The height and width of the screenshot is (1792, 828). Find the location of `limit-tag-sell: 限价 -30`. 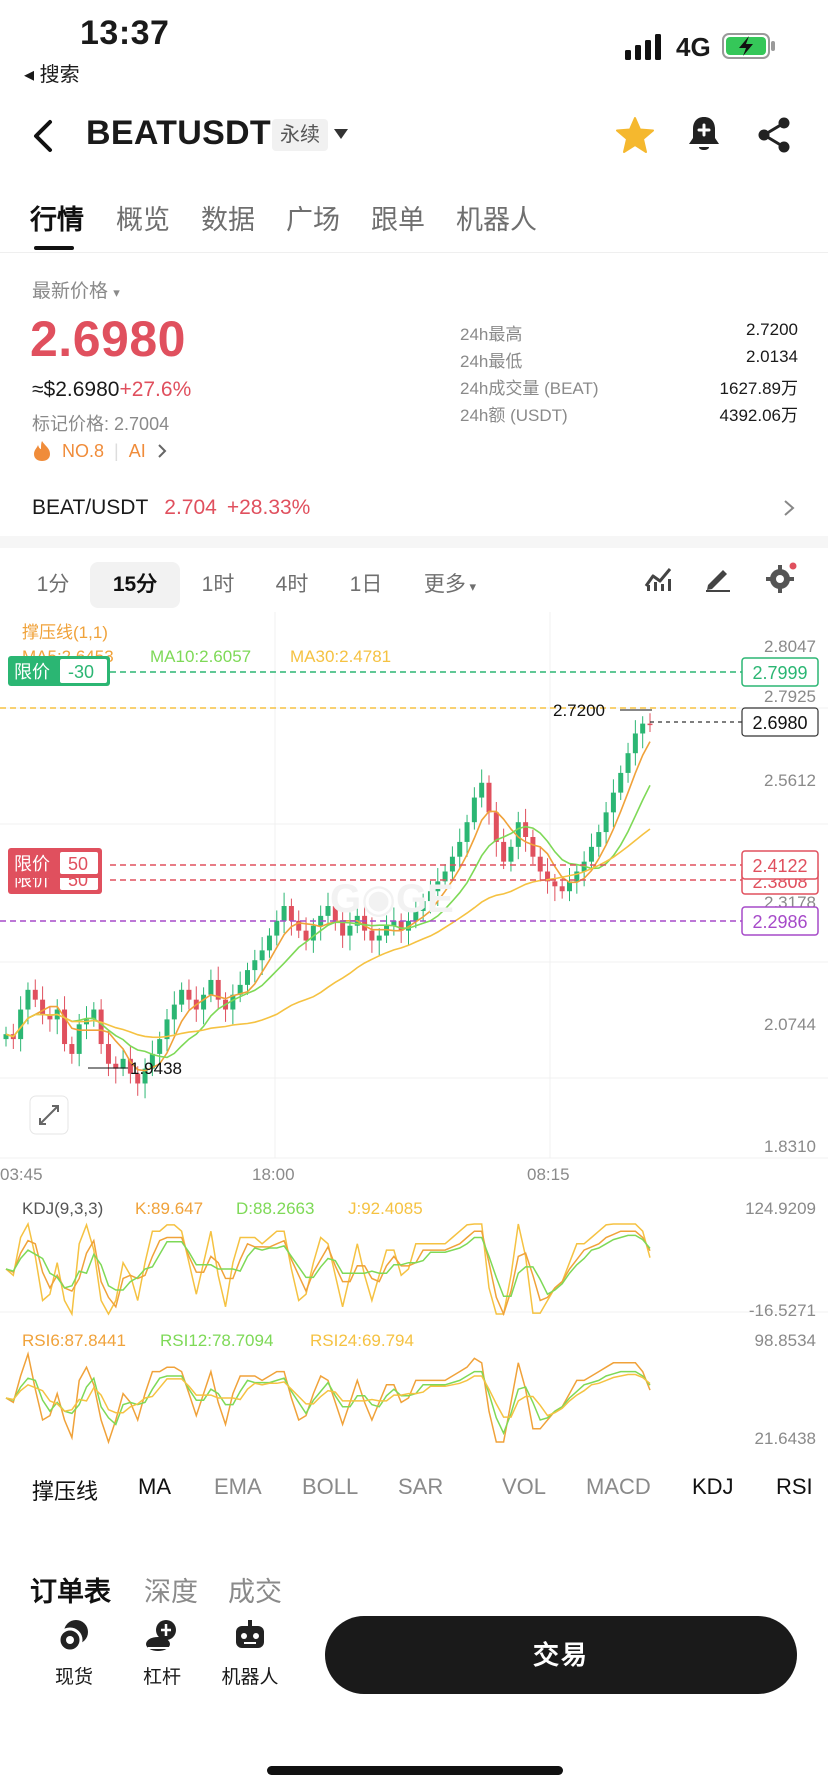

limit-tag-sell: 限价 -30 is located at coordinates (59, 671).